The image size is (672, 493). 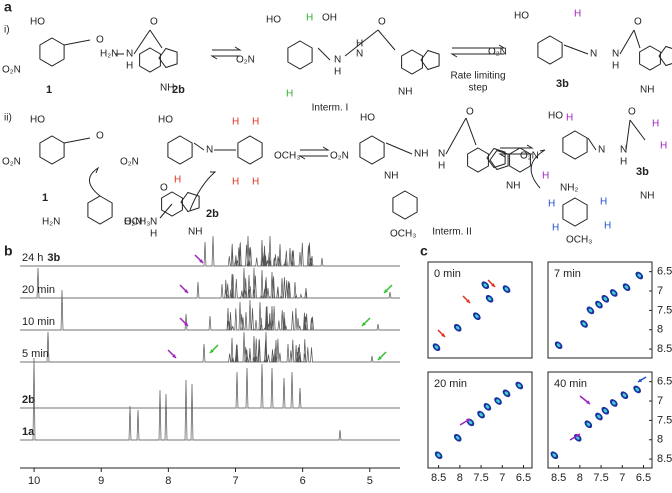 I want to click on y-tick-label: 6.5, so click(x=664, y=382).